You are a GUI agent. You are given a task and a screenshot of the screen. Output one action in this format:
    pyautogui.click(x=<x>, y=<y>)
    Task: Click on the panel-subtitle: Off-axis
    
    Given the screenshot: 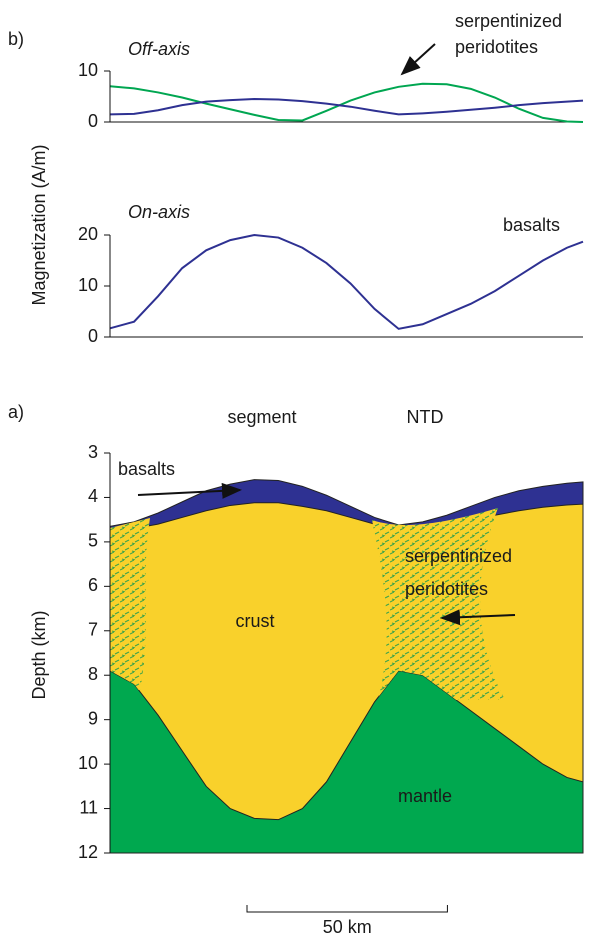 What is the action you would take?
    pyautogui.click(x=159, y=49)
    